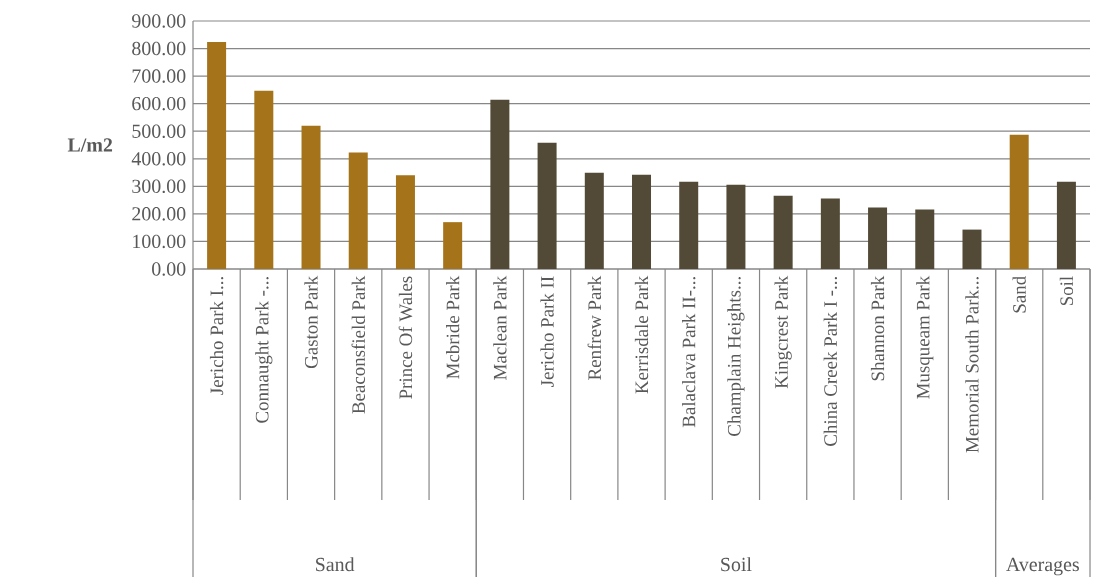  I want to click on y-tick-label: 200.00, so click(159, 214).